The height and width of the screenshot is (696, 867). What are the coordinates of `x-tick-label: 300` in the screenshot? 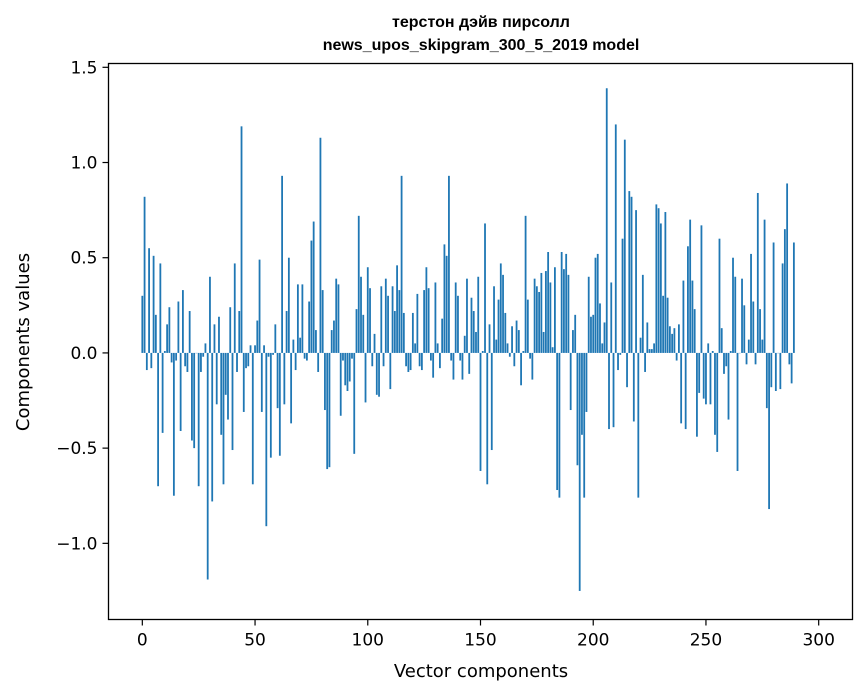 It's located at (818, 641).